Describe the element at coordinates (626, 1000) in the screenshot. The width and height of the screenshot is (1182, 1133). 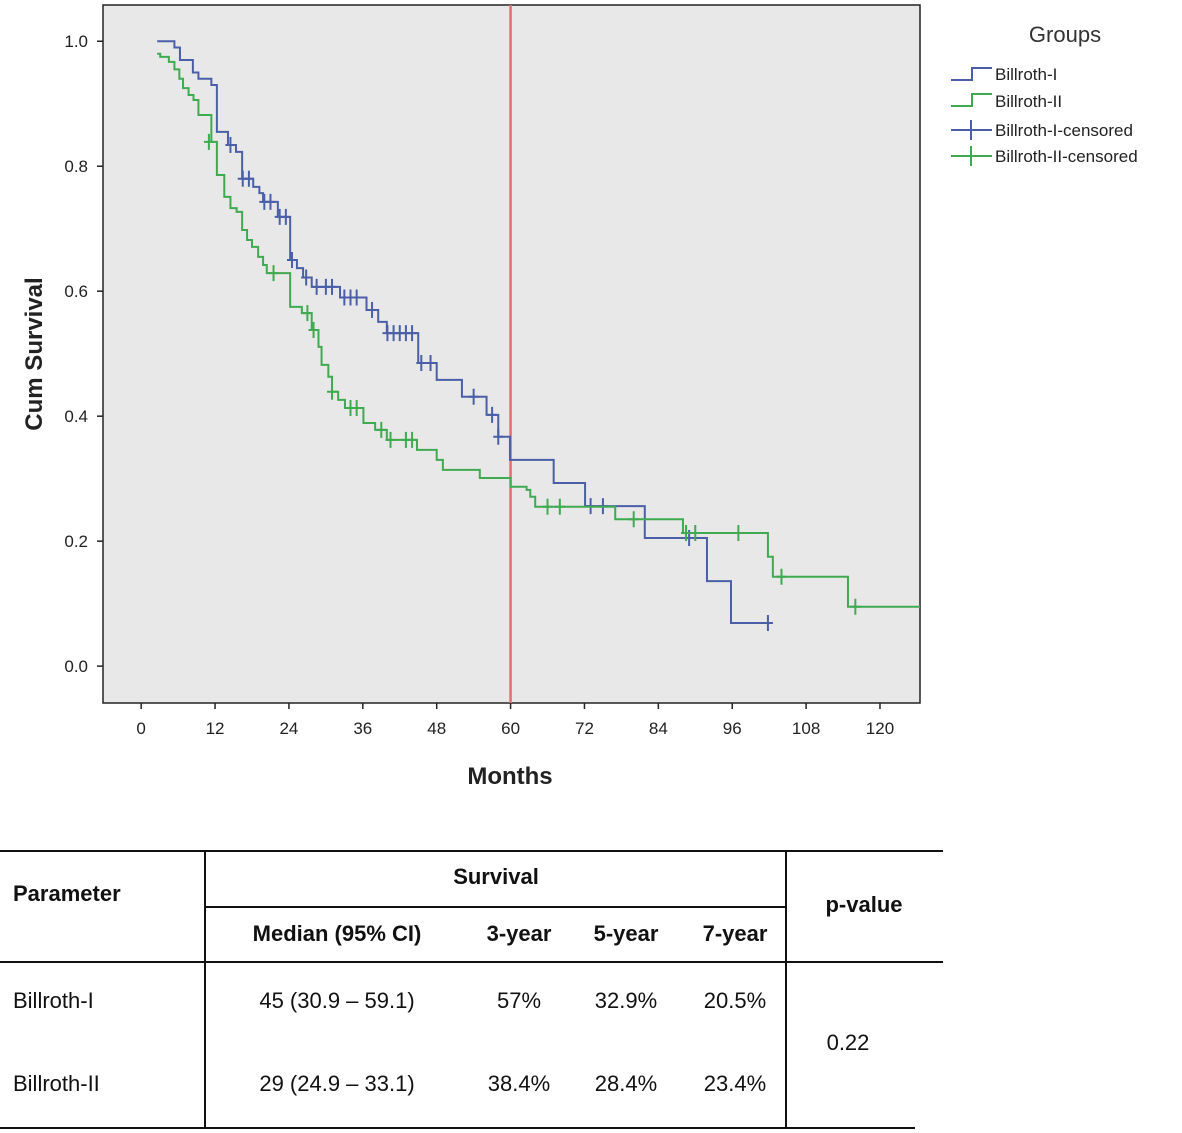
I see `cell-5-year: 32.9%` at that location.